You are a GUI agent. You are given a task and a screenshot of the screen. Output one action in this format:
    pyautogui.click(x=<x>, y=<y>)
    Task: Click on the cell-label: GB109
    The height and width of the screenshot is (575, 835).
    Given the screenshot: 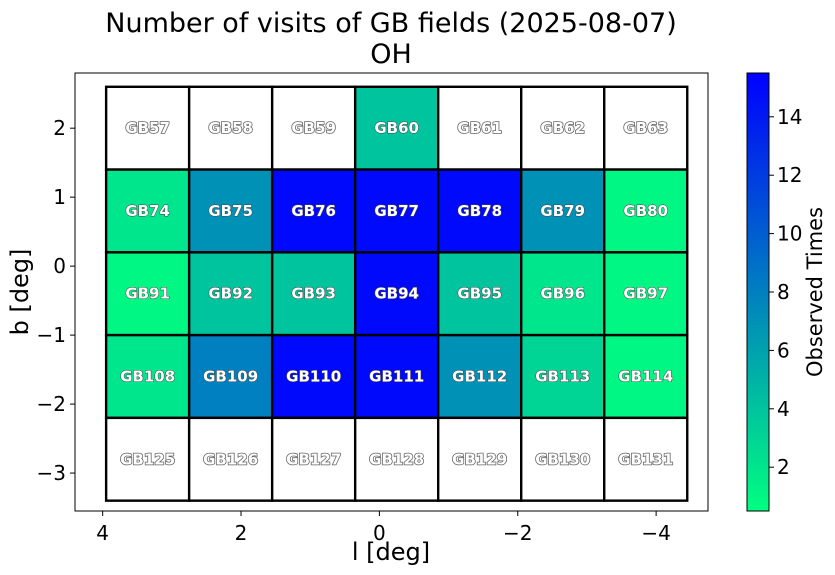 What is the action you would take?
    pyautogui.click(x=230, y=376)
    